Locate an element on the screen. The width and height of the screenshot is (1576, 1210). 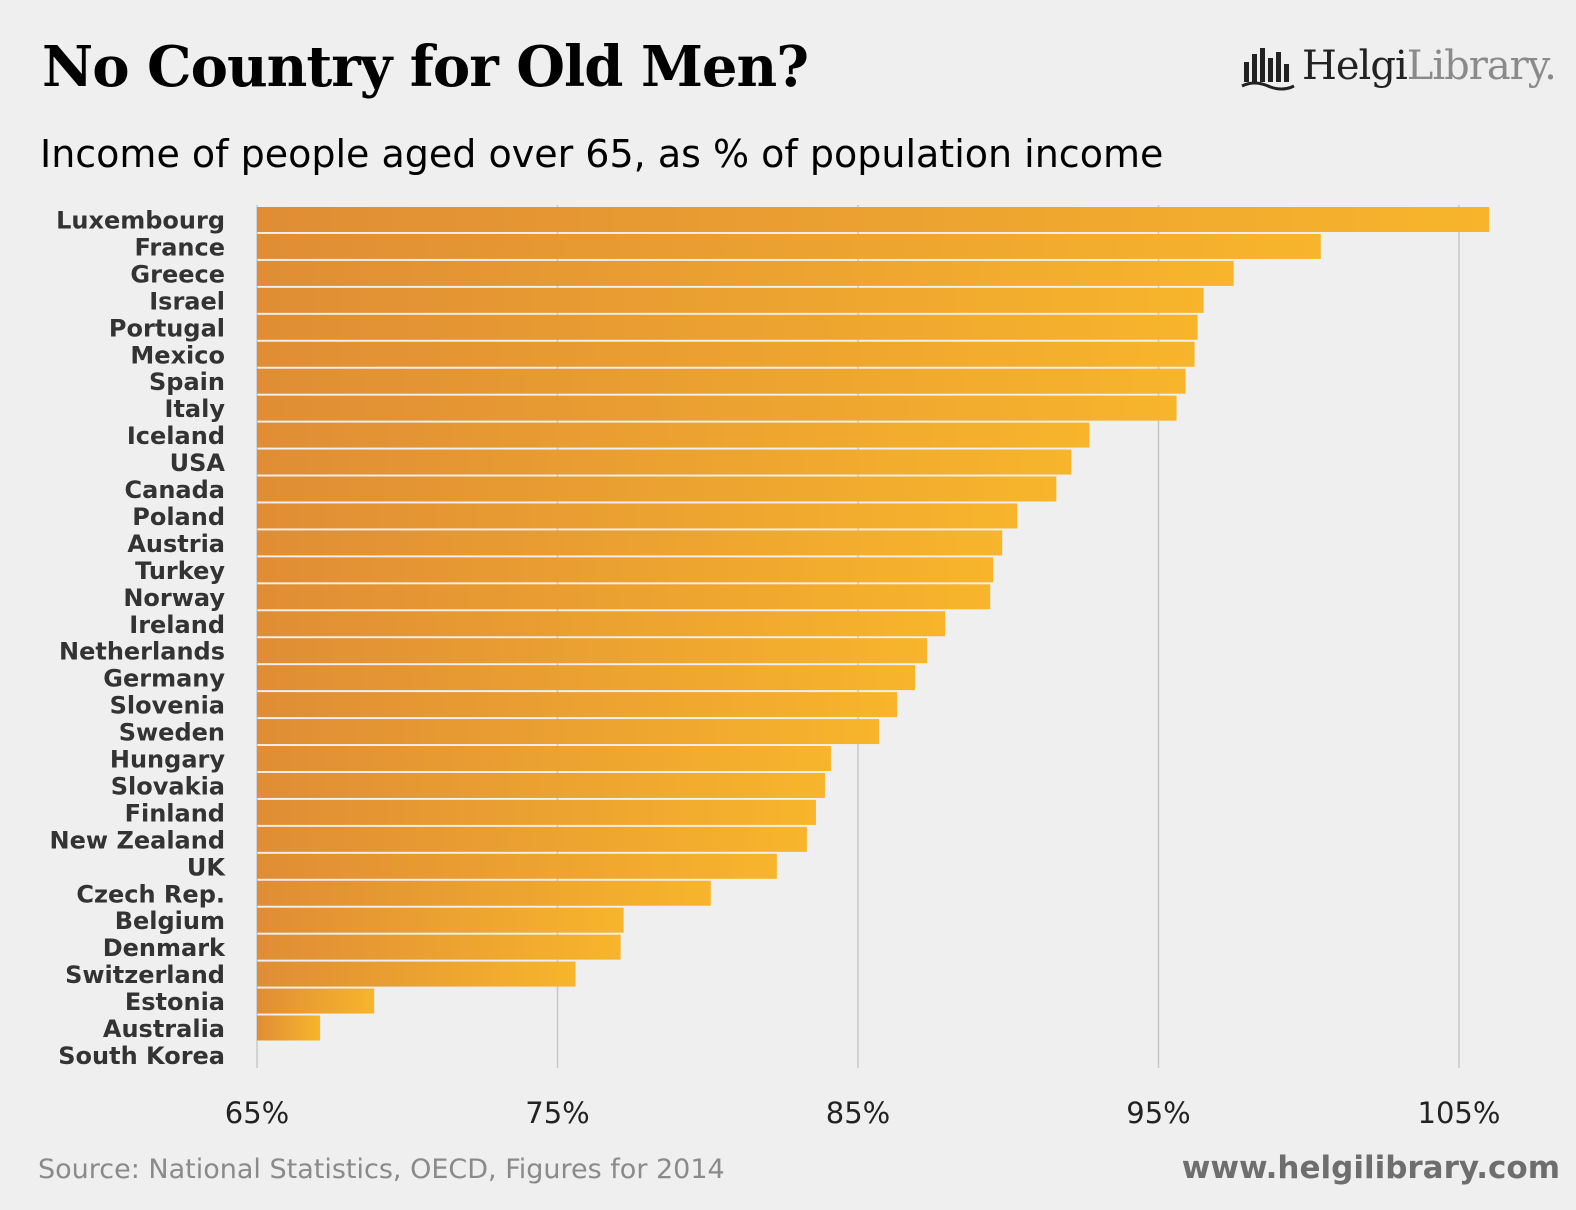
category-label: Canada is located at coordinates (175, 490).